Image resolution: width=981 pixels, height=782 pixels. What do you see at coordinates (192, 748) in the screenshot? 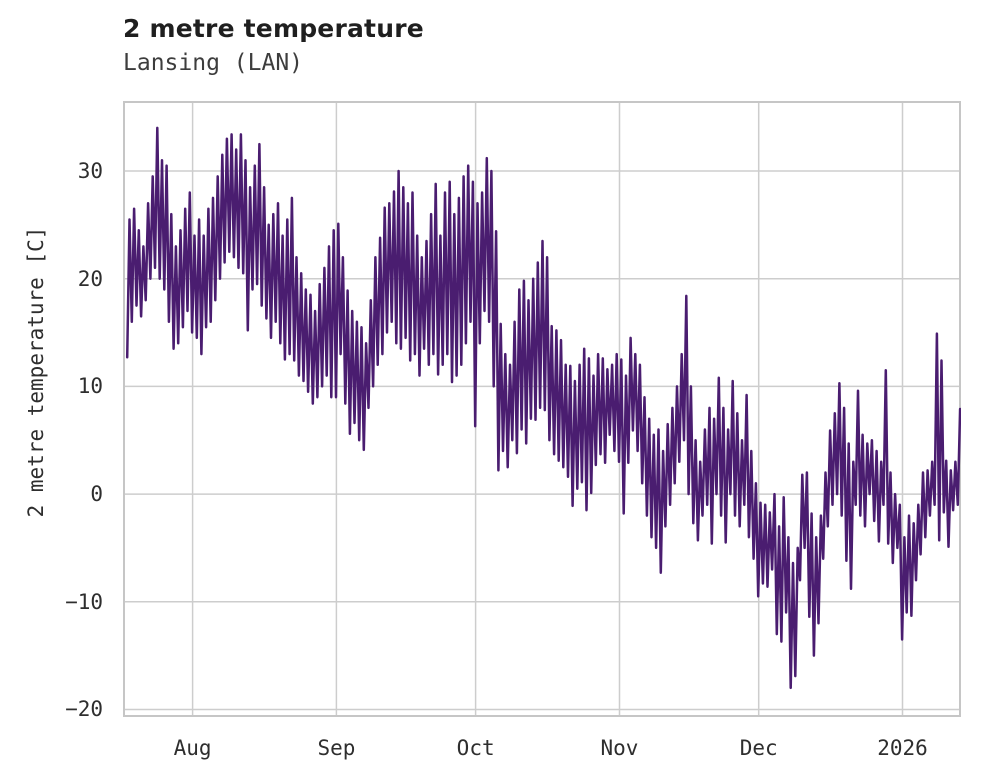
I see `x-tick-label: Aug` at bounding box center [192, 748].